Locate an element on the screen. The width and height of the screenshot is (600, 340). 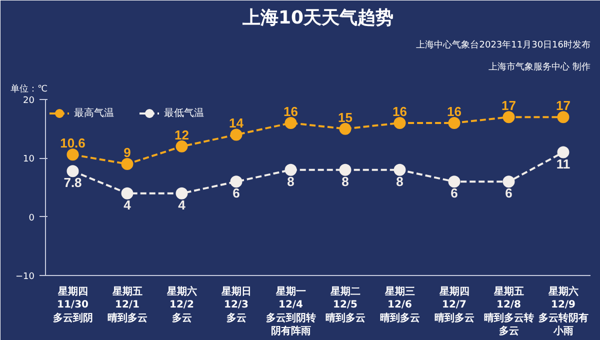
data-label: 7.8 is located at coordinates (73, 182).